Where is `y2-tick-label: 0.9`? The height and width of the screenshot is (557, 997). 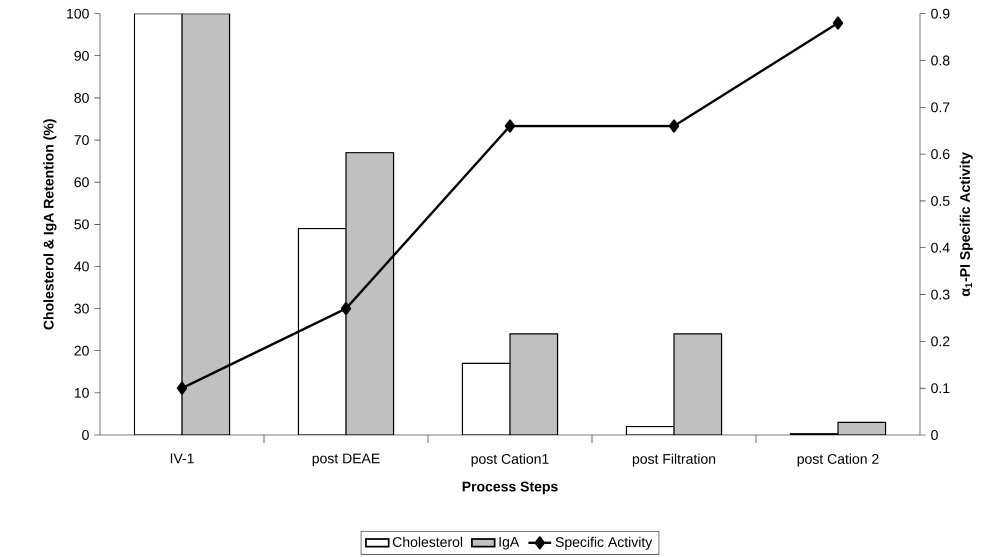
y2-tick-label: 0.9 is located at coordinates (940, 13).